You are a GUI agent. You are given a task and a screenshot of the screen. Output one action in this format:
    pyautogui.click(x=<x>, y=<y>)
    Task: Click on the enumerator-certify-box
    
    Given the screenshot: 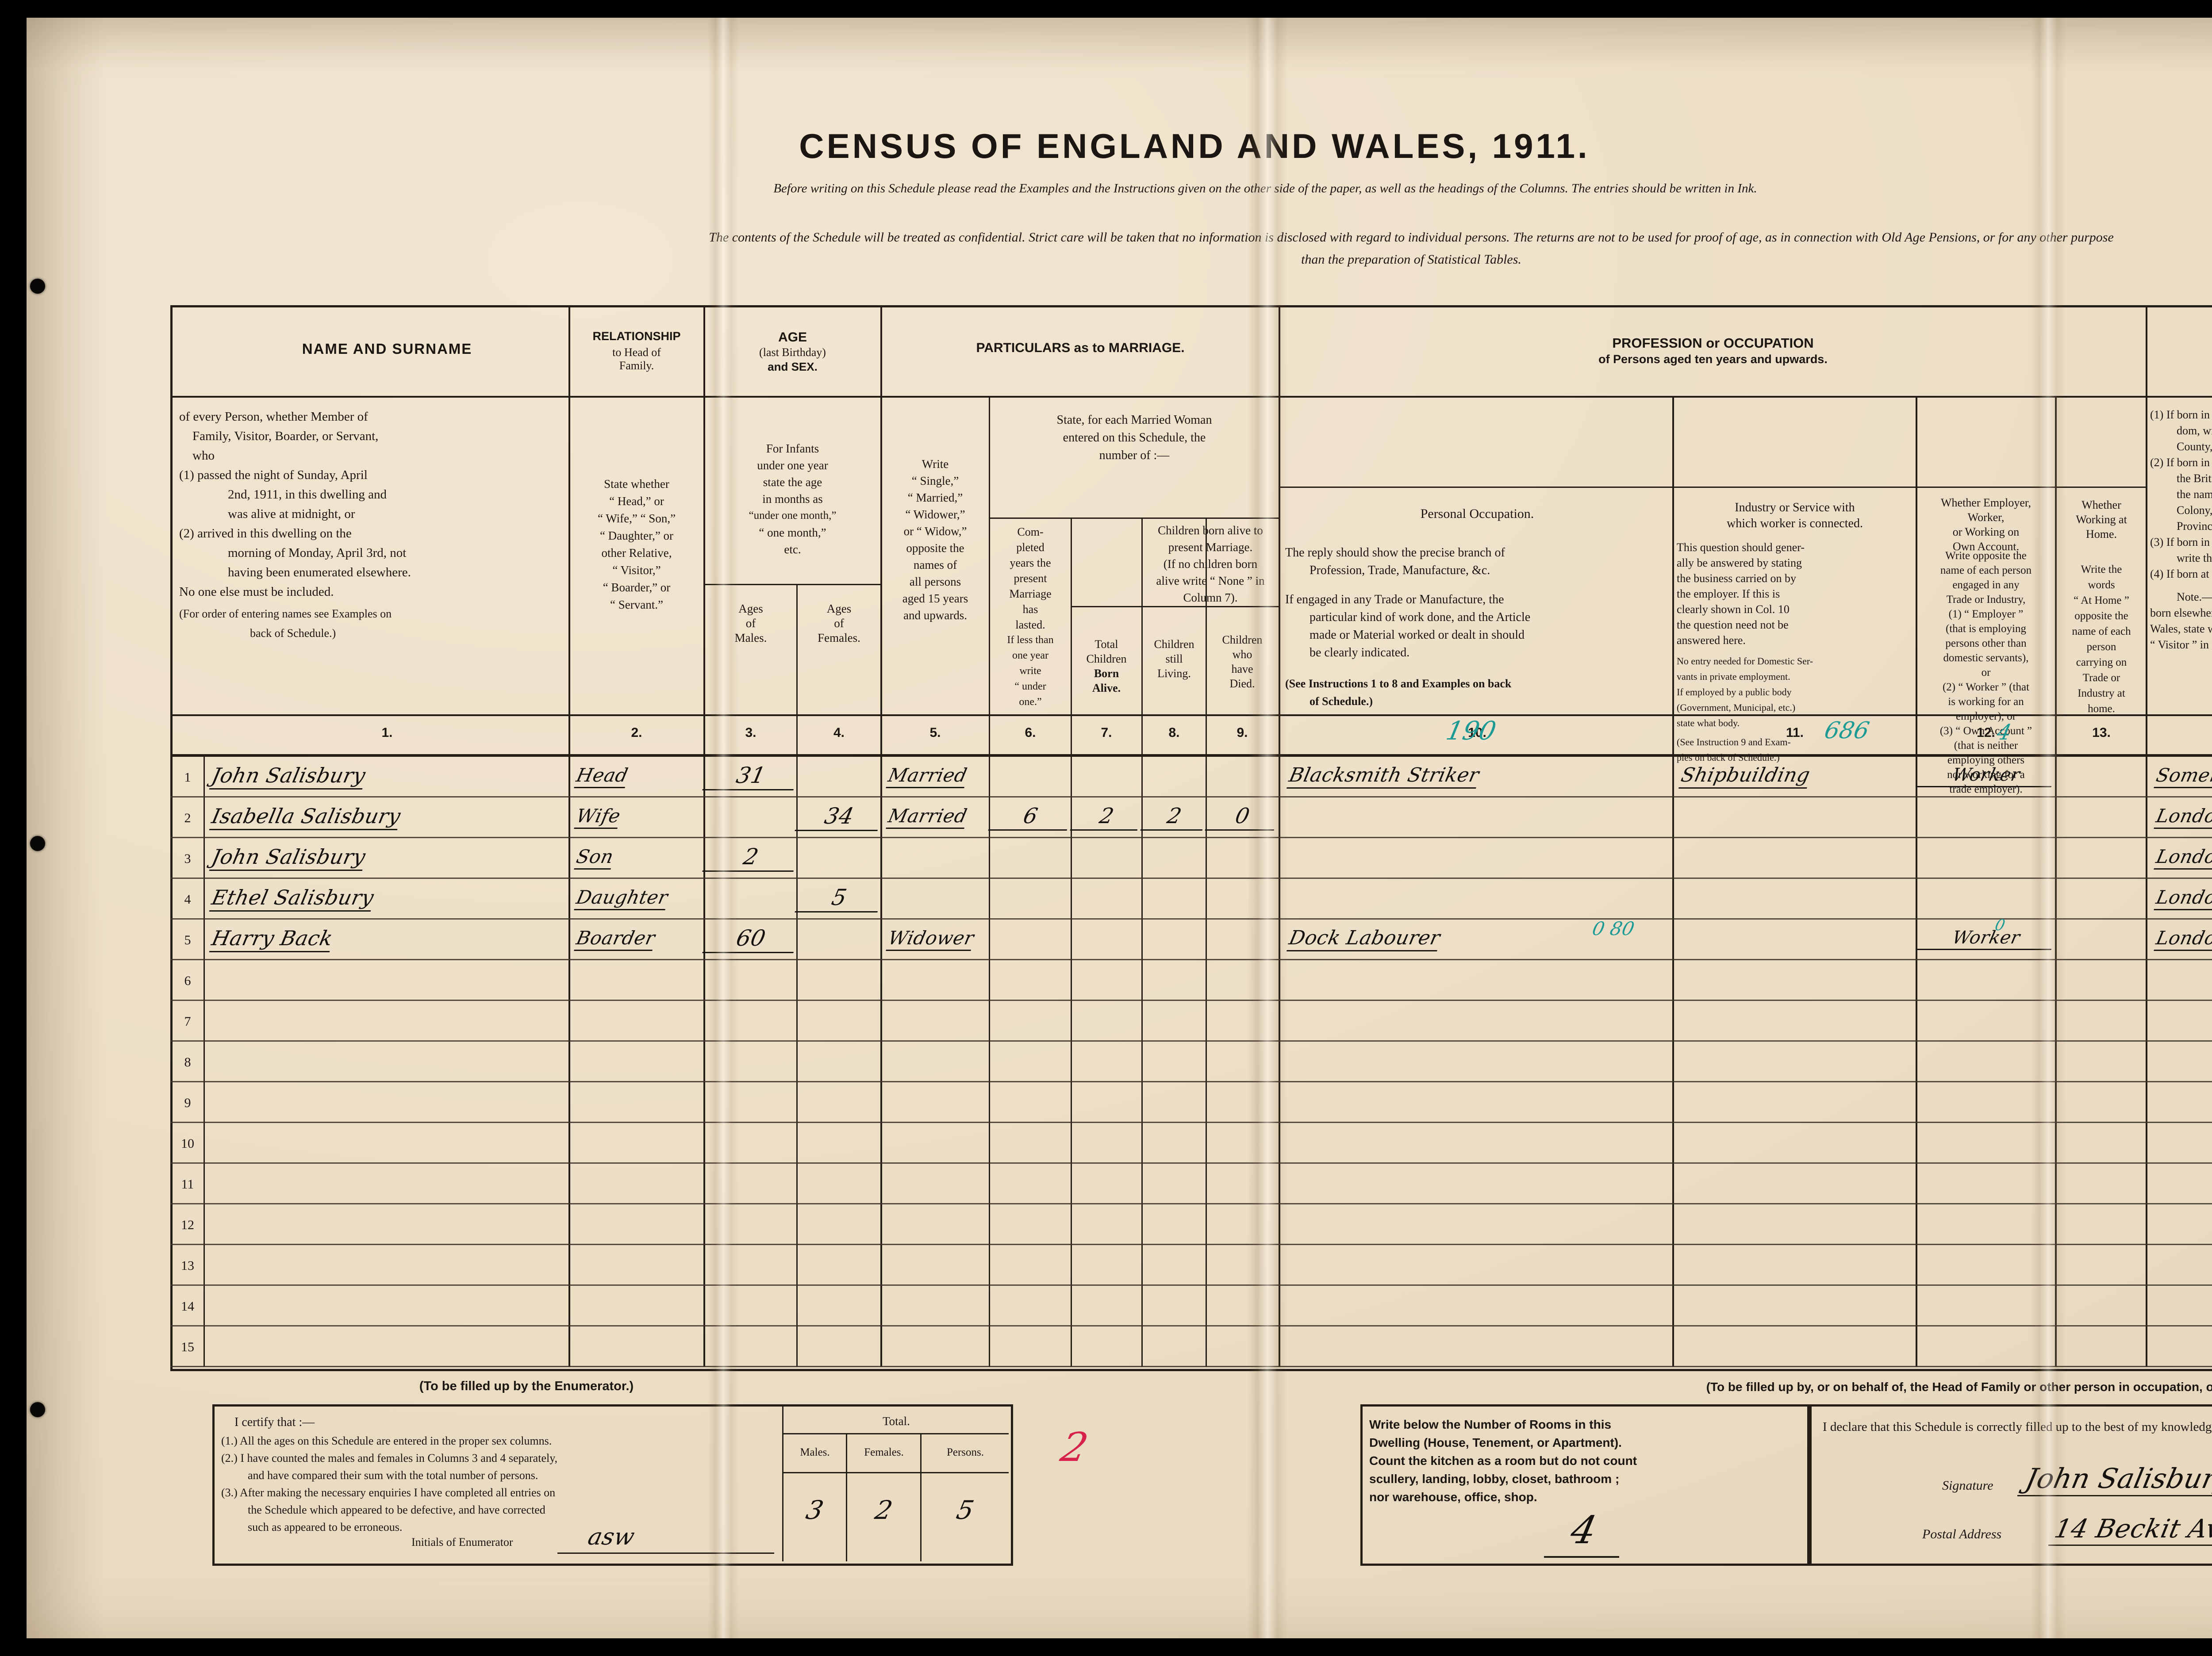 What is the action you would take?
    pyautogui.click(x=612, y=1485)
    